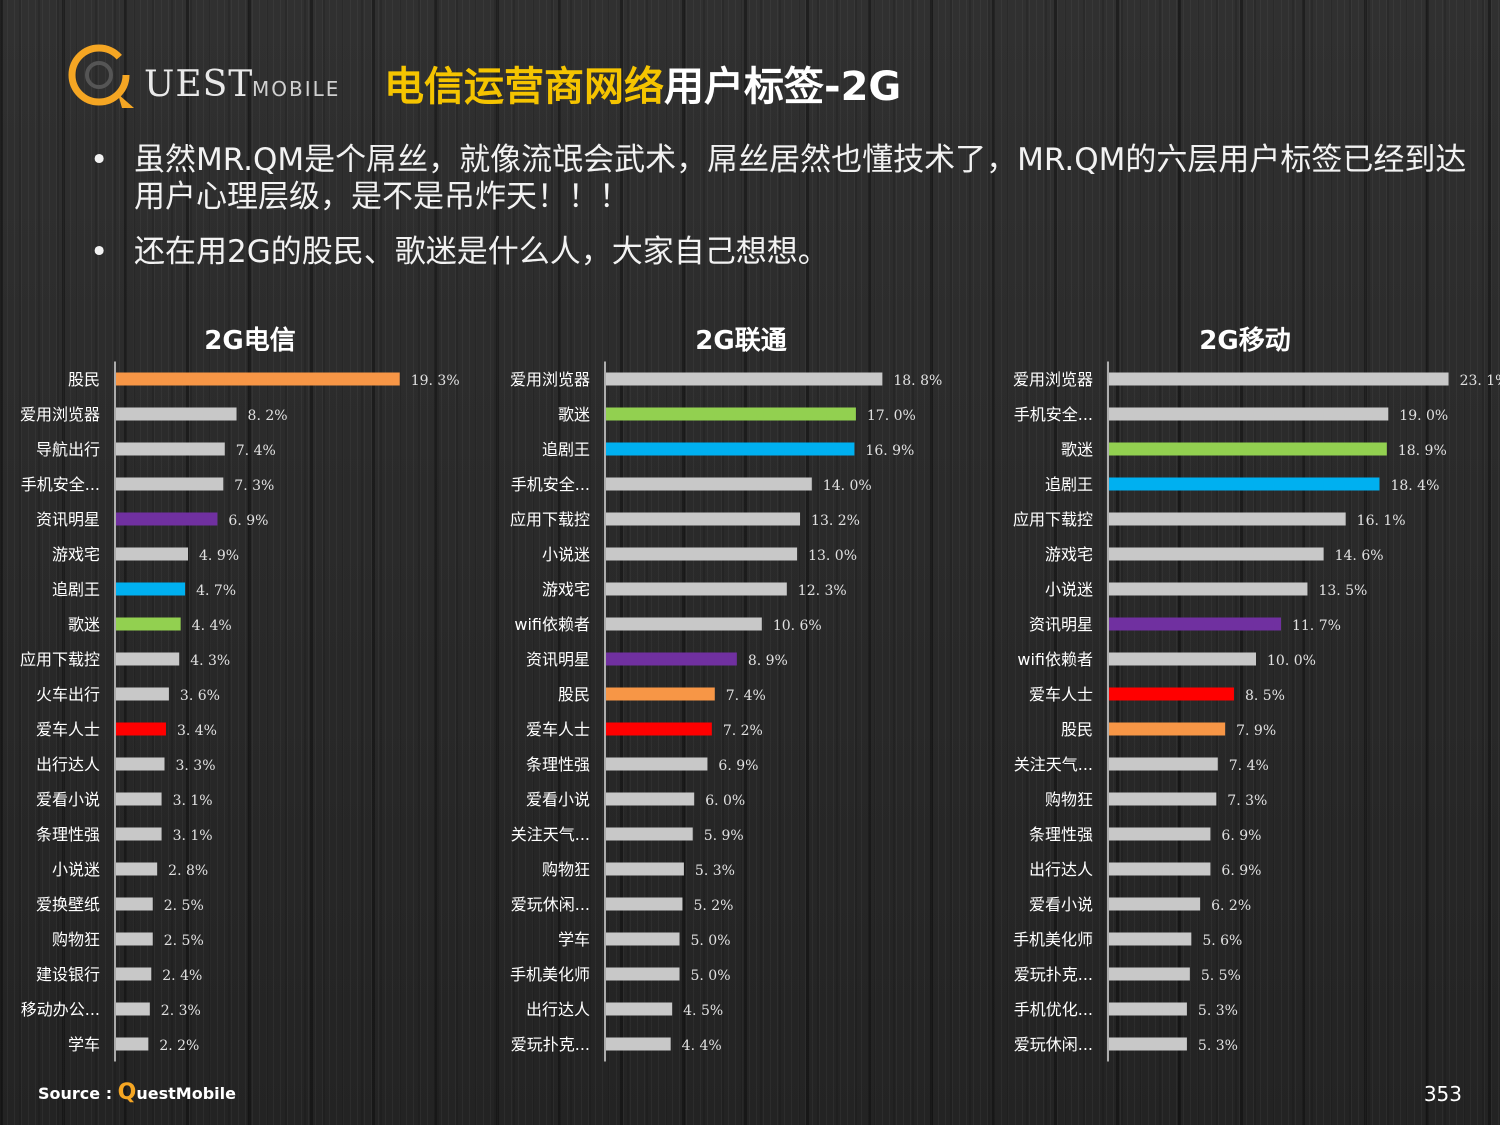 The height and width of the screenshot is (1125, 1500). Describe the element at coordinates (200, 696) in the screenshot. I see `data-label: 3. 6%` at that location.